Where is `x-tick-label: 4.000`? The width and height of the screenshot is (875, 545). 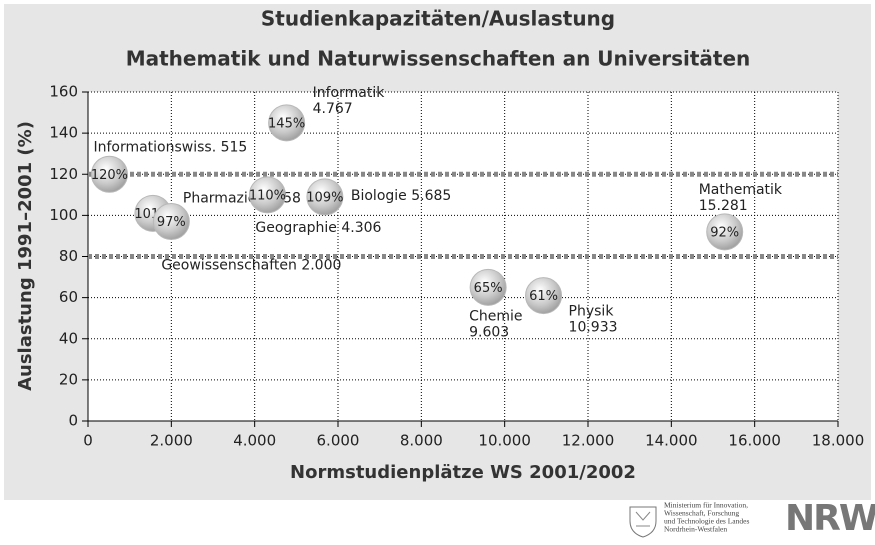
x-tick-label: 4.000 is located at coordinates (254, 441).